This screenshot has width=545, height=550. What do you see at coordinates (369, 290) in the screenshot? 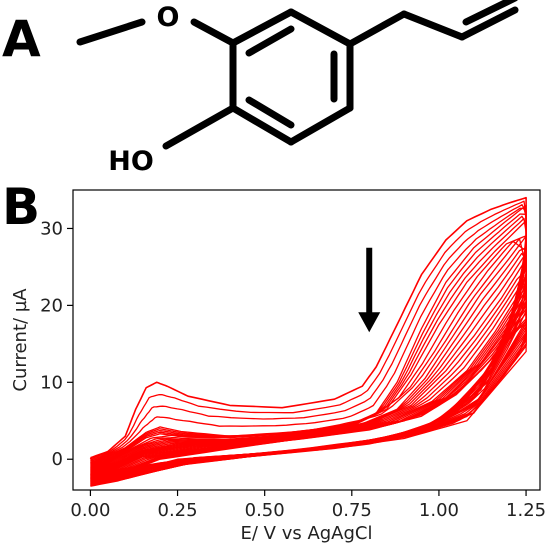
I see `down-arrow-icon` at bounding box center [369, 290].